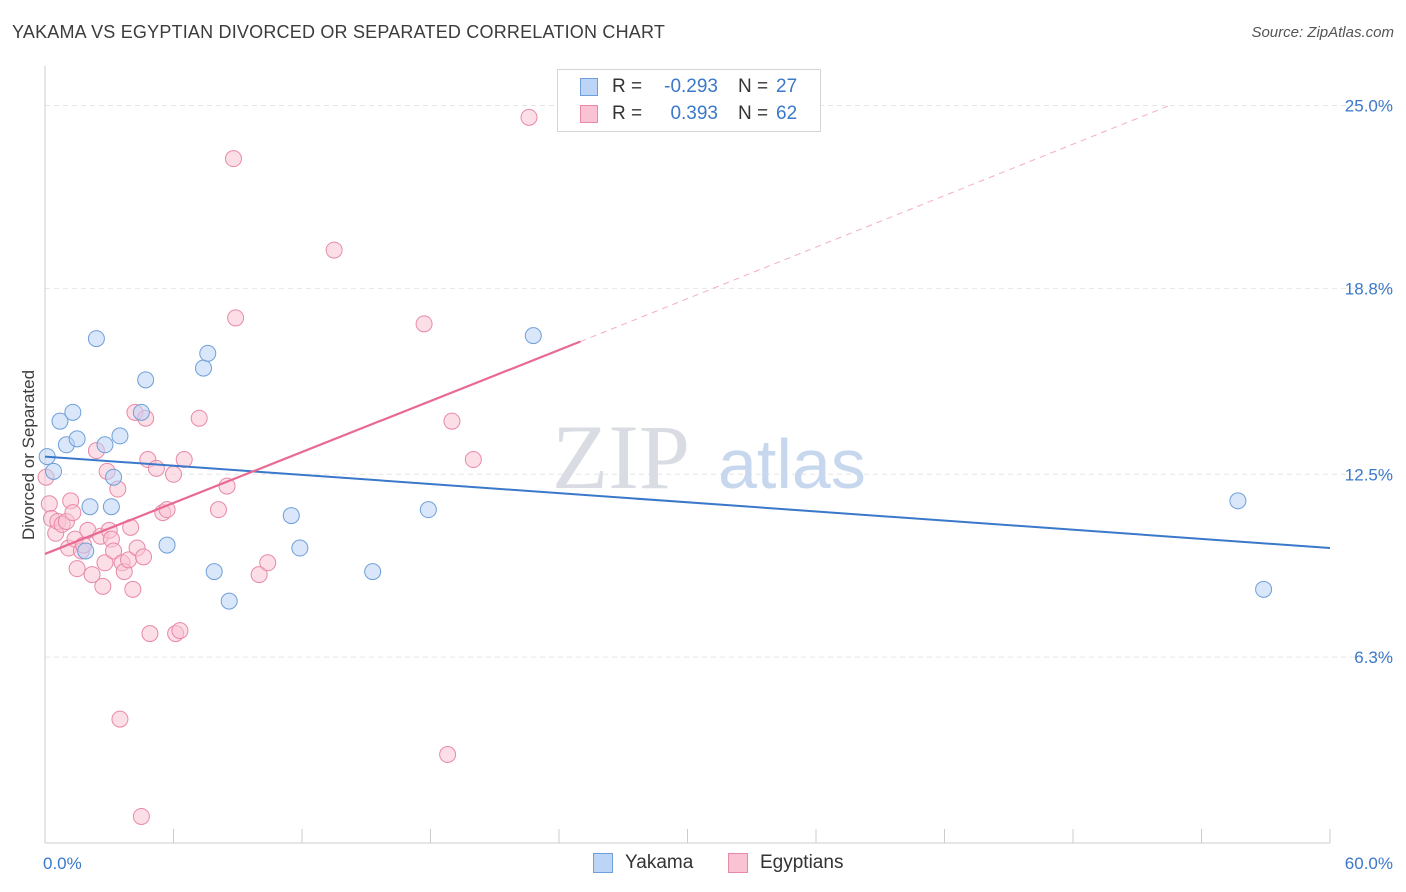 This screenshot has width=1406, height=892. Describe the element at coordinates (603, 863) in the screenshot. I see `yakama-legend-swatch` at that location.